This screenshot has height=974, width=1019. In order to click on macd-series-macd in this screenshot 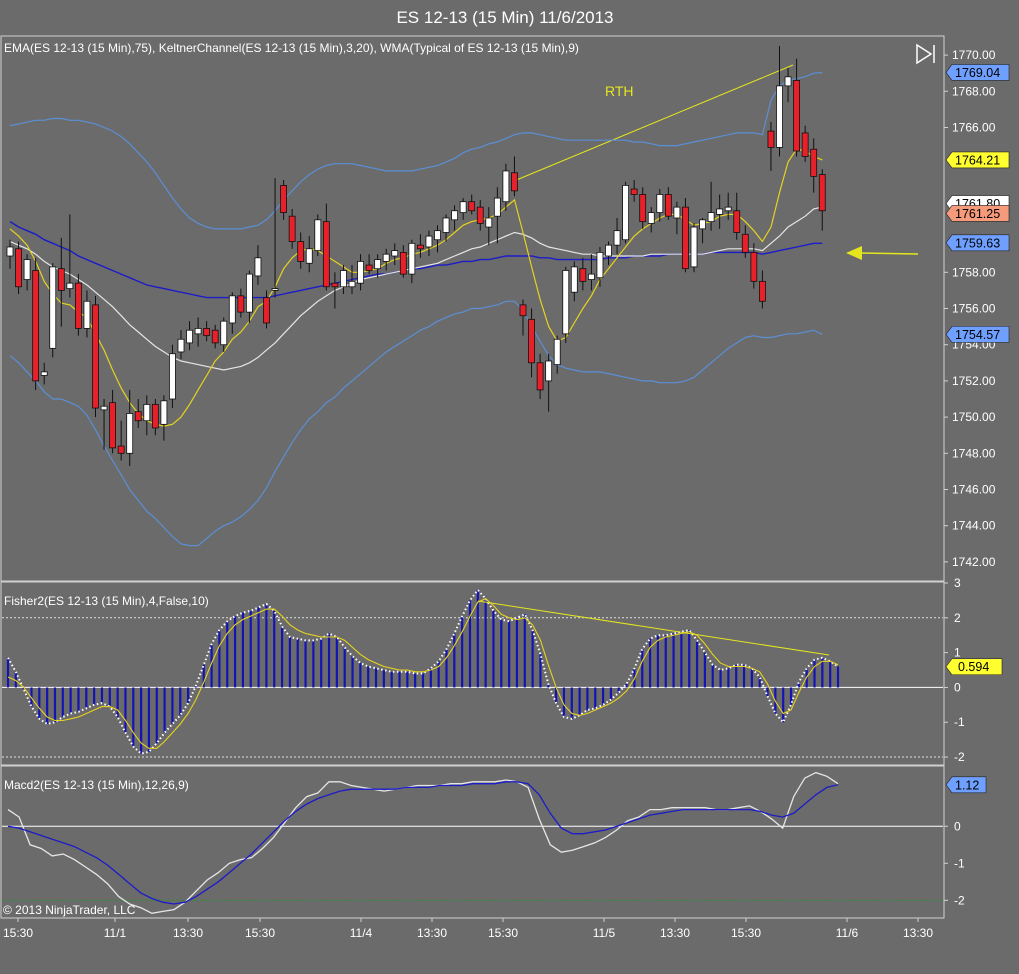, I will do `click(423, 842)`.